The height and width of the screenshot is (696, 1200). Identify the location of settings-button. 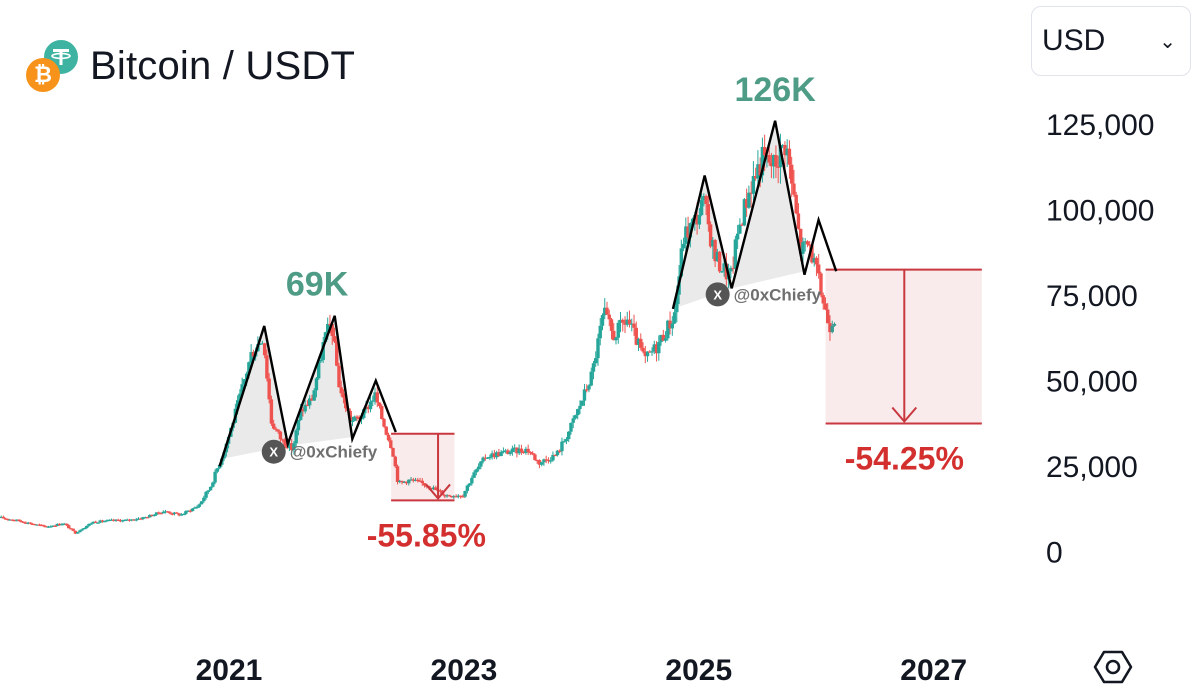
(1113, 667).